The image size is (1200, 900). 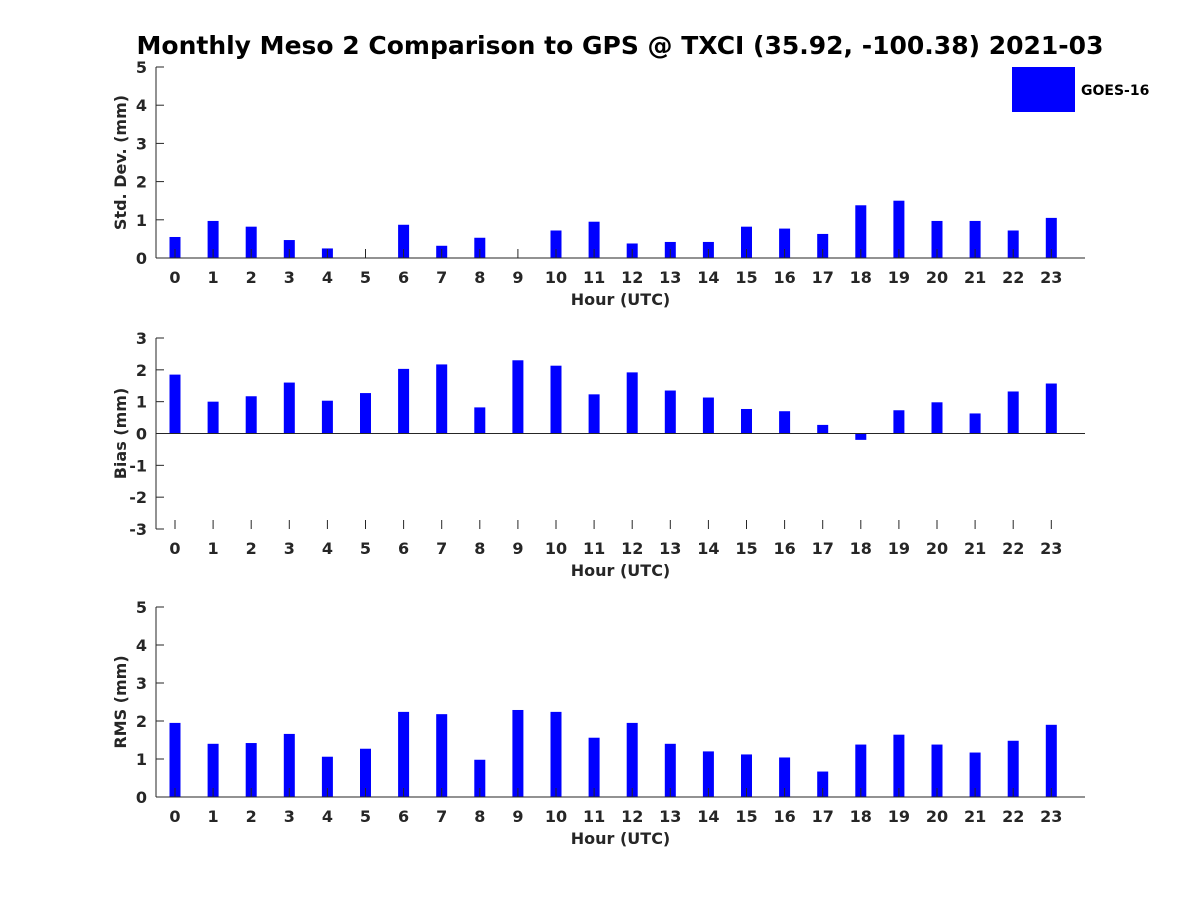 What do you see at coordinates (141, 370) in the screenshot?
I see `y-tick-label: 2` at bounding box center [141, 370].